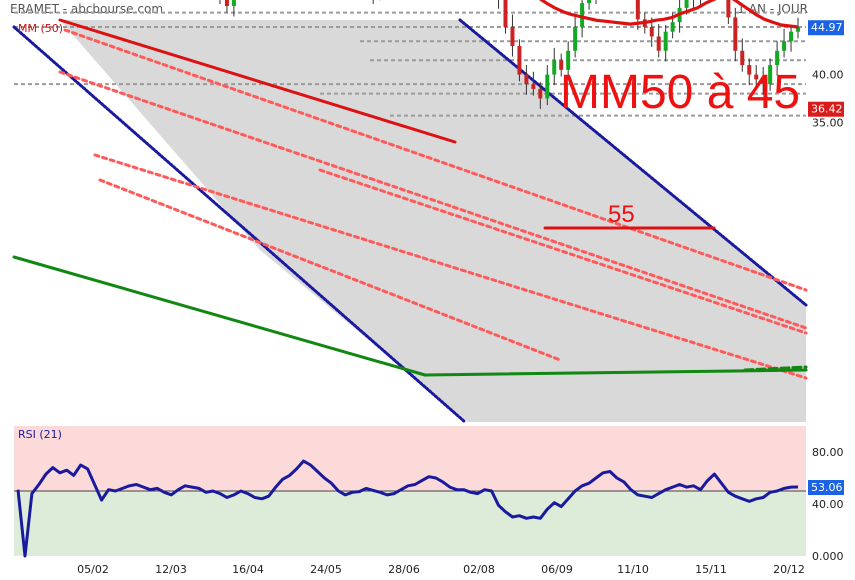 The image size is (855, 580). Describe the element at coordinates (40, 28) in the screenshot. I see `ma-indicator-label: MM (50)` at that location.